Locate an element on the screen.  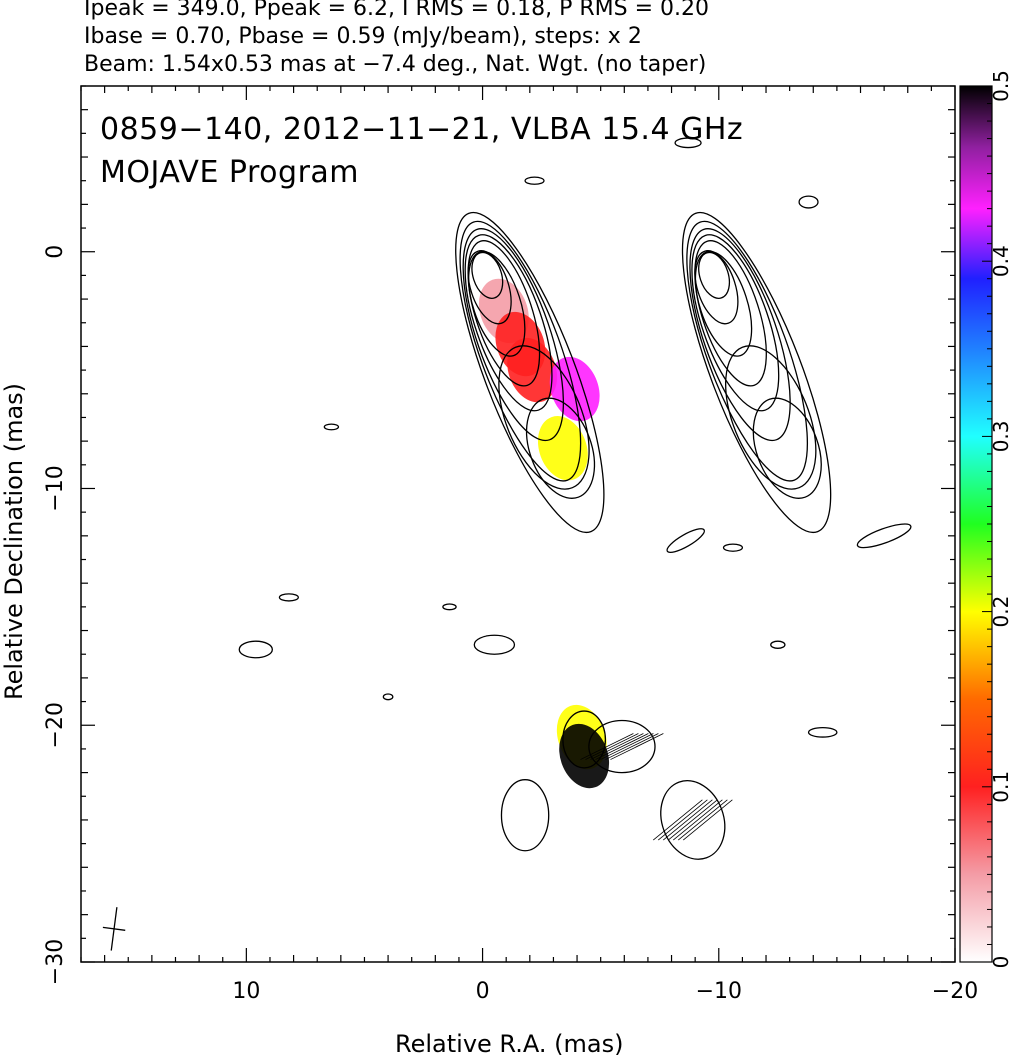
beam-minor-axis is located at coordinates (114, 928).